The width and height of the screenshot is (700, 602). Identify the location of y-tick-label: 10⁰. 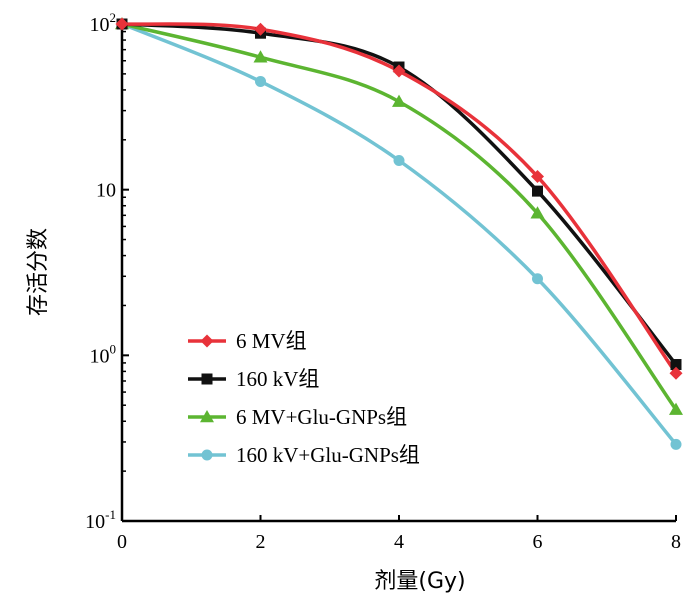
(103, 354).